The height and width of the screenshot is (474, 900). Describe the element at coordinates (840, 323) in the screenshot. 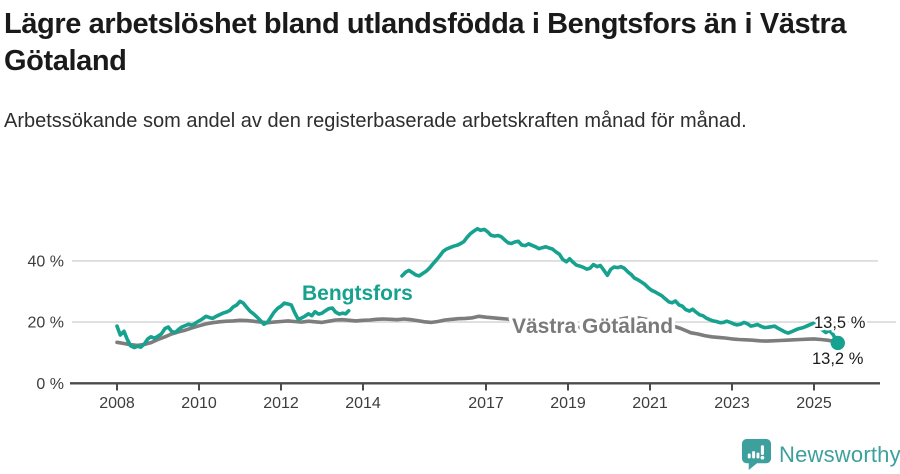

I see `end-value-label-vastra-gotaland: 13,5 %` at that location.